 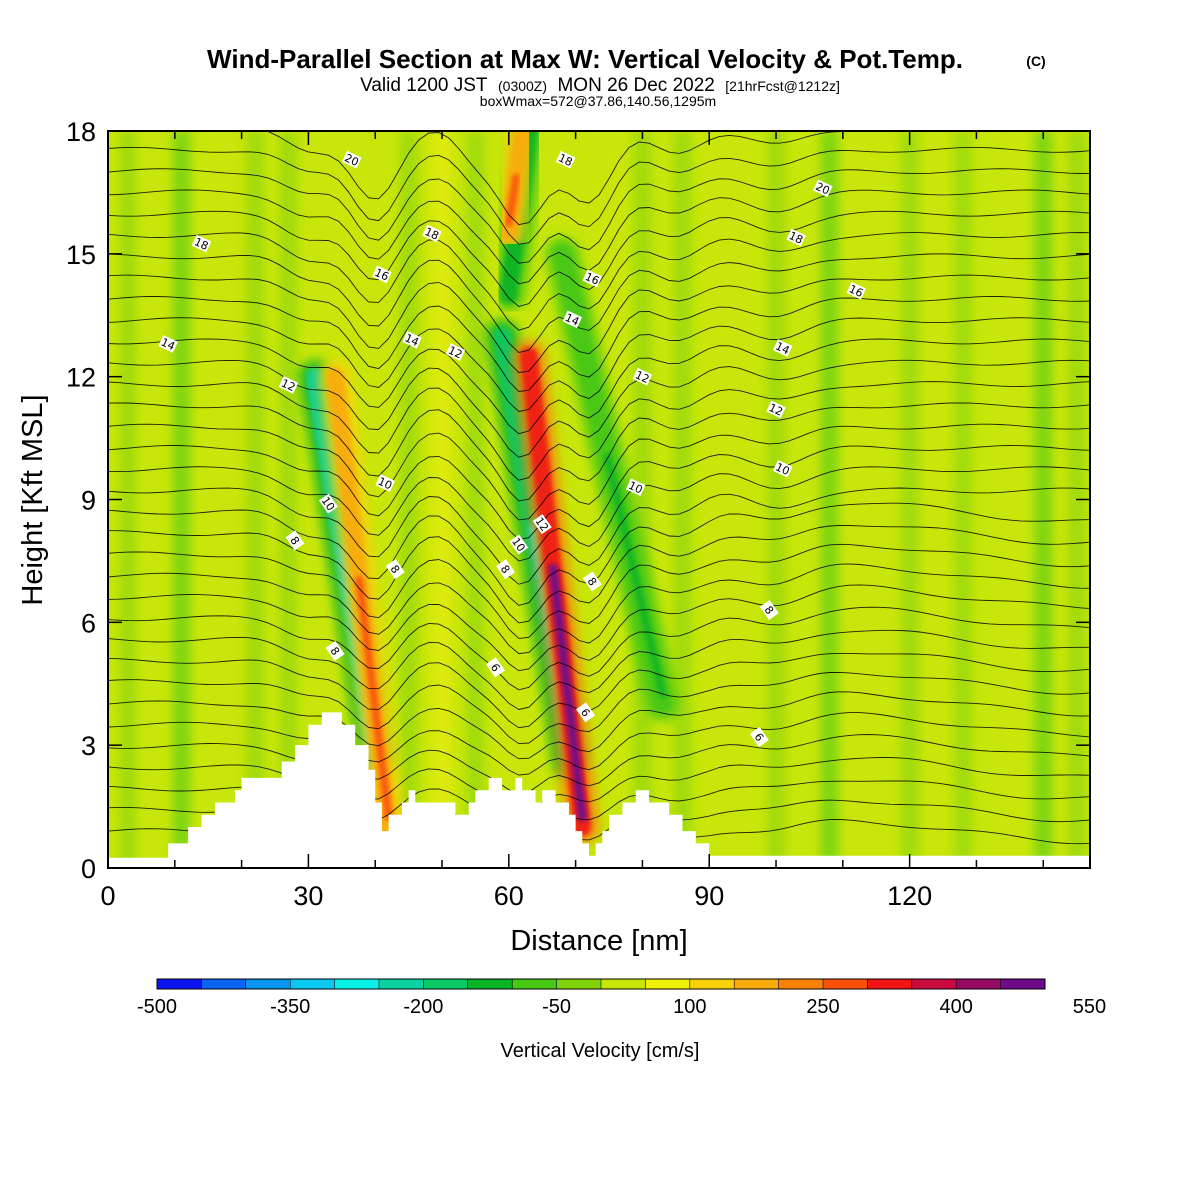 What do you see at coordinates (107, 896) in the screenshot?
I see `x-tick-label: 0` at bounding box center [107, 896].